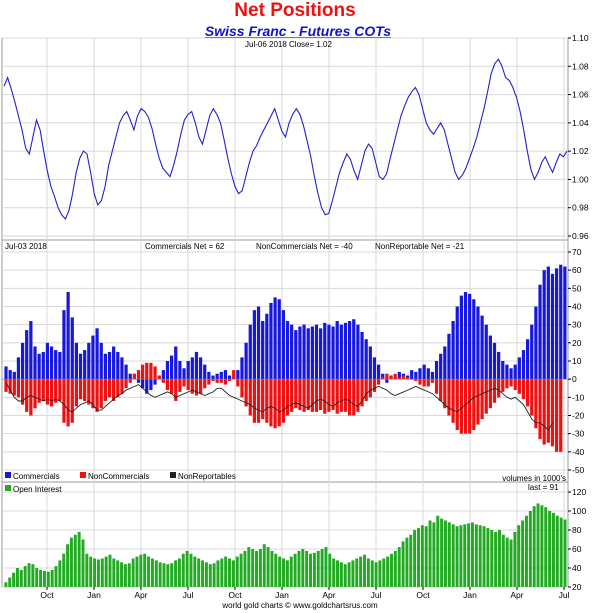 Image resolution: width=597 pixels, height=613 pixels. What do you see at coordinates (470, 595) in the screenshot?
I see `x-tick-label: Jan` at bounding box center [470, 595].